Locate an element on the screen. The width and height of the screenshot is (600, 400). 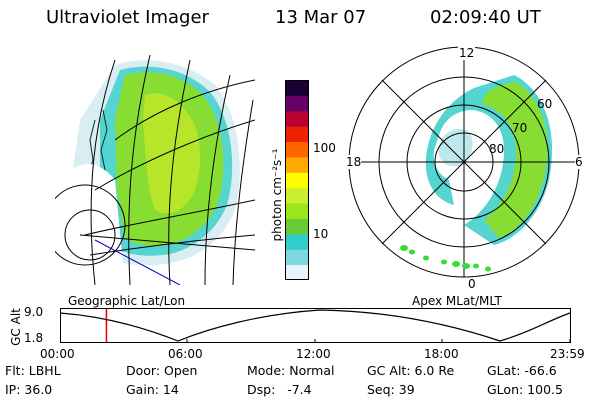
limb-region is located at coordinates (90, 224).